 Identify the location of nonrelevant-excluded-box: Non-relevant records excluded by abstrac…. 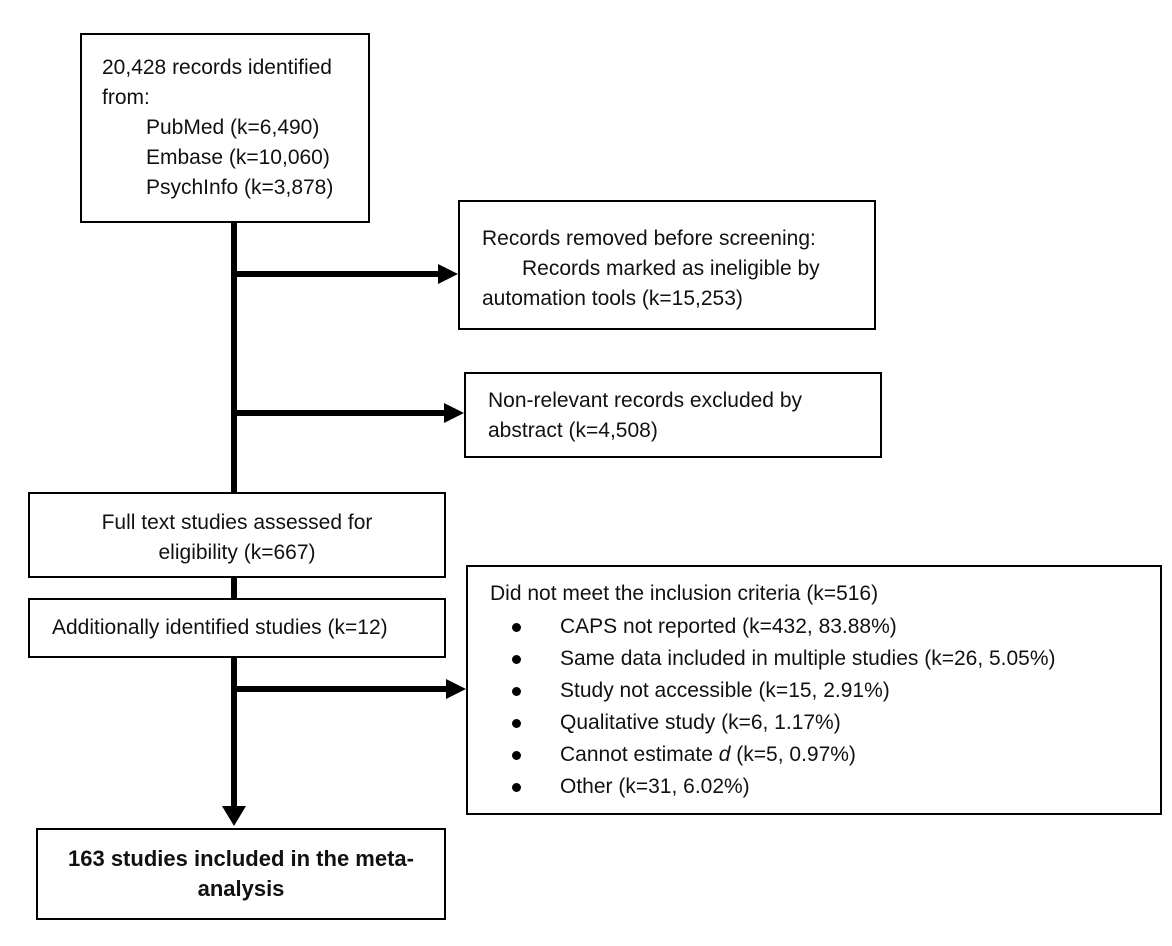
(673, 415).